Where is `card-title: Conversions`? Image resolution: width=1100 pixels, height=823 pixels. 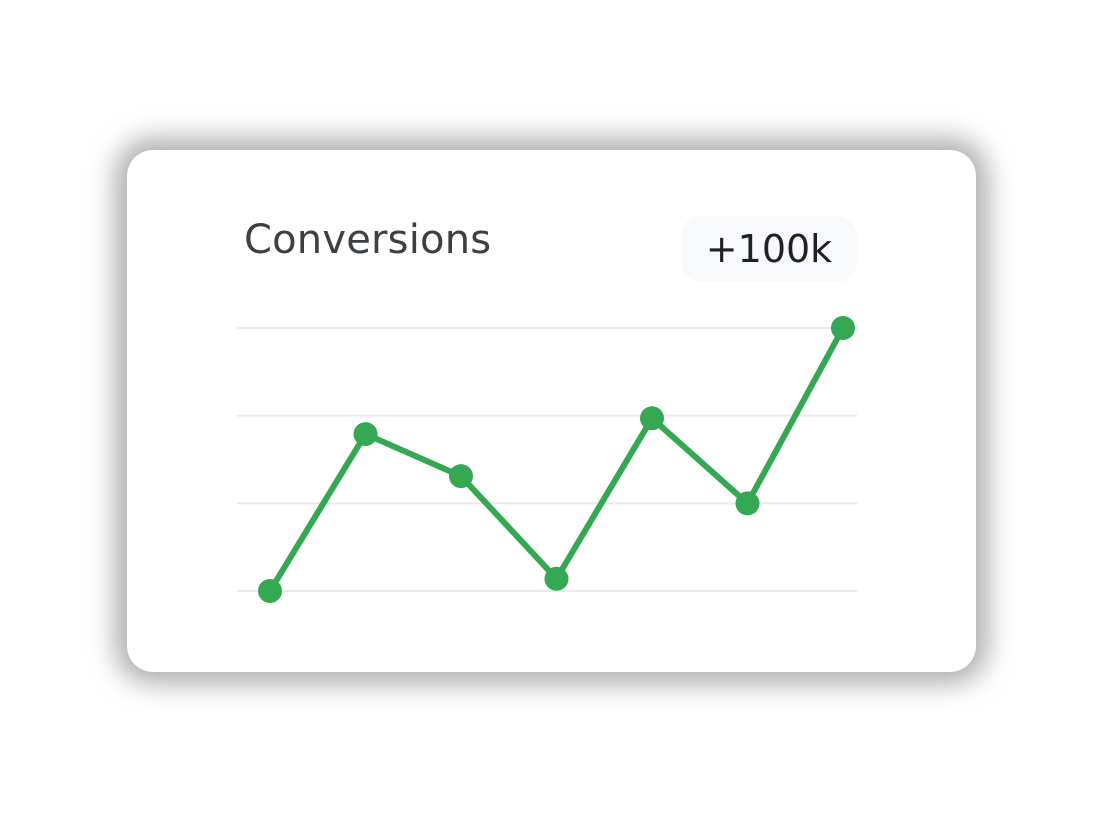 card-title: Conversions is located at coordinates (368, 240).